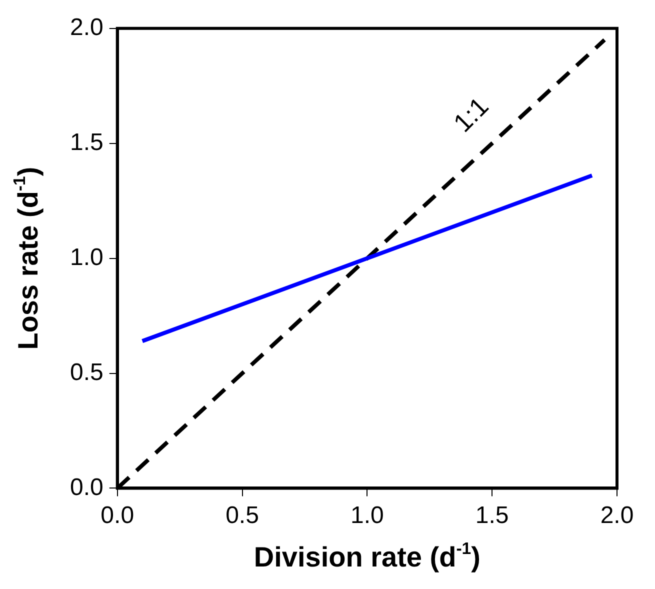 The height and width of the screenshot is (589, 655). I want to click on annotation: 1:1, so click(470, 114).